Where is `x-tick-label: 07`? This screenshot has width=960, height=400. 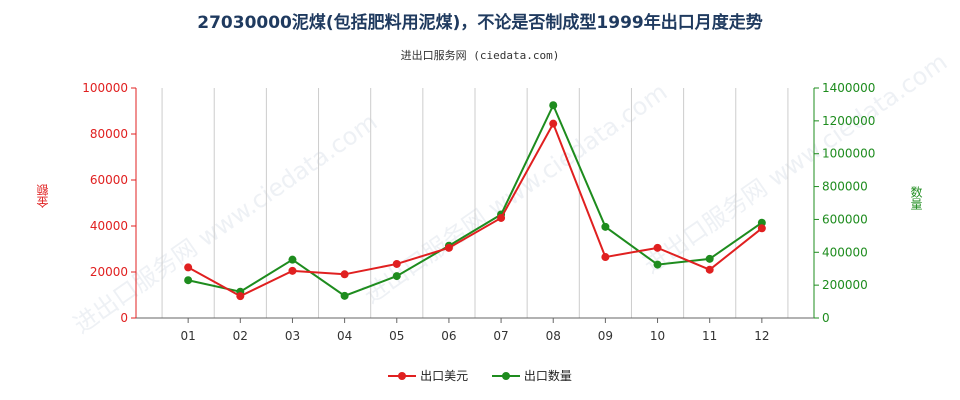
x-tick-label: 07 is located at coordinates (500, 336).